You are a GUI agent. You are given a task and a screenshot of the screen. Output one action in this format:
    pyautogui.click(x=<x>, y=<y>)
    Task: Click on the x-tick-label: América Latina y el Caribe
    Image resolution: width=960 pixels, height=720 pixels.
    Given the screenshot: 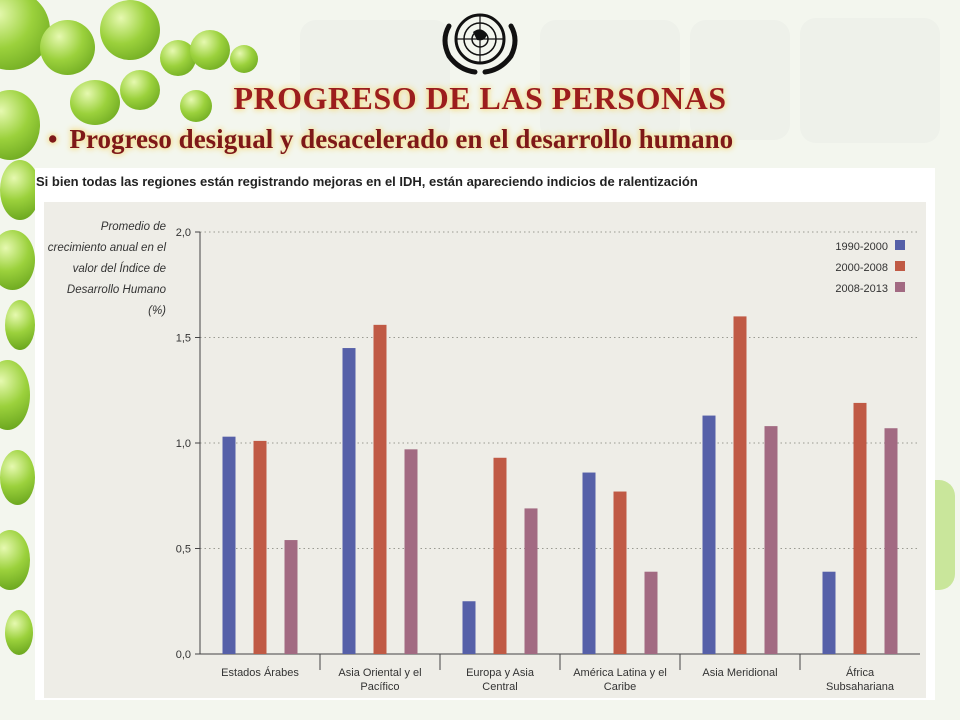 What is the action you would take?
    pyautogui.click(x=620, y=680)
    